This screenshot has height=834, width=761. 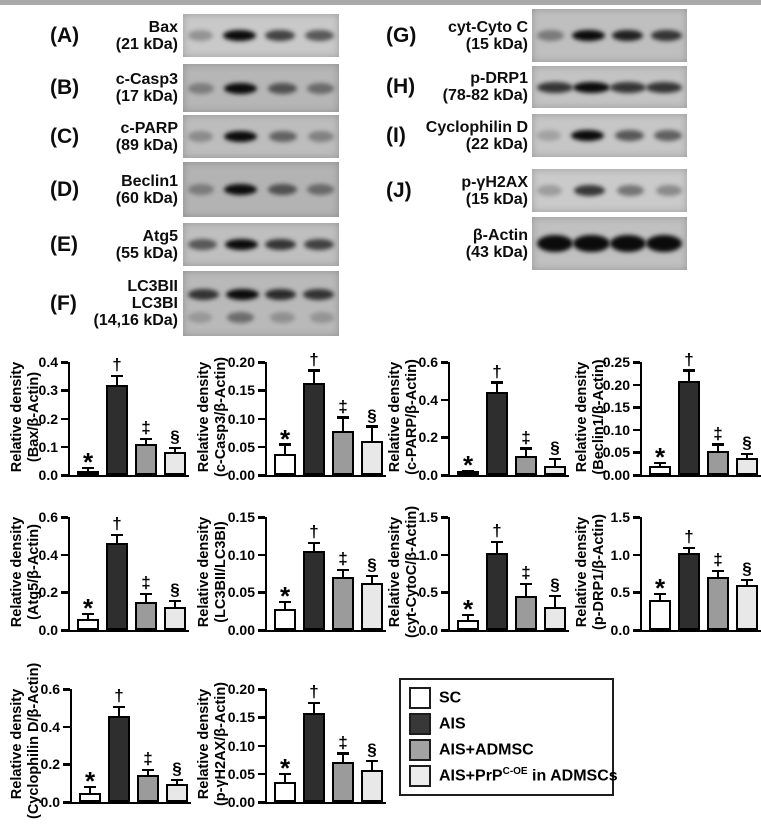 What do you see at coordinates (146, 96) in the screenshot?
I see `blot-label-line: (17 kDa)` at bounding box center [146, 96].